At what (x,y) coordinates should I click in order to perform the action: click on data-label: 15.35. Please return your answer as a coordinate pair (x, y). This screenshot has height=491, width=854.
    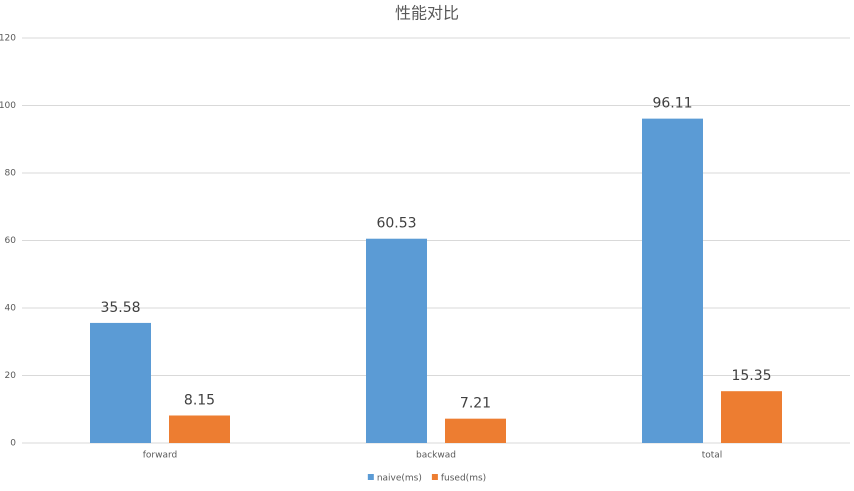
    Looking at the image, I should click on (751, 376).